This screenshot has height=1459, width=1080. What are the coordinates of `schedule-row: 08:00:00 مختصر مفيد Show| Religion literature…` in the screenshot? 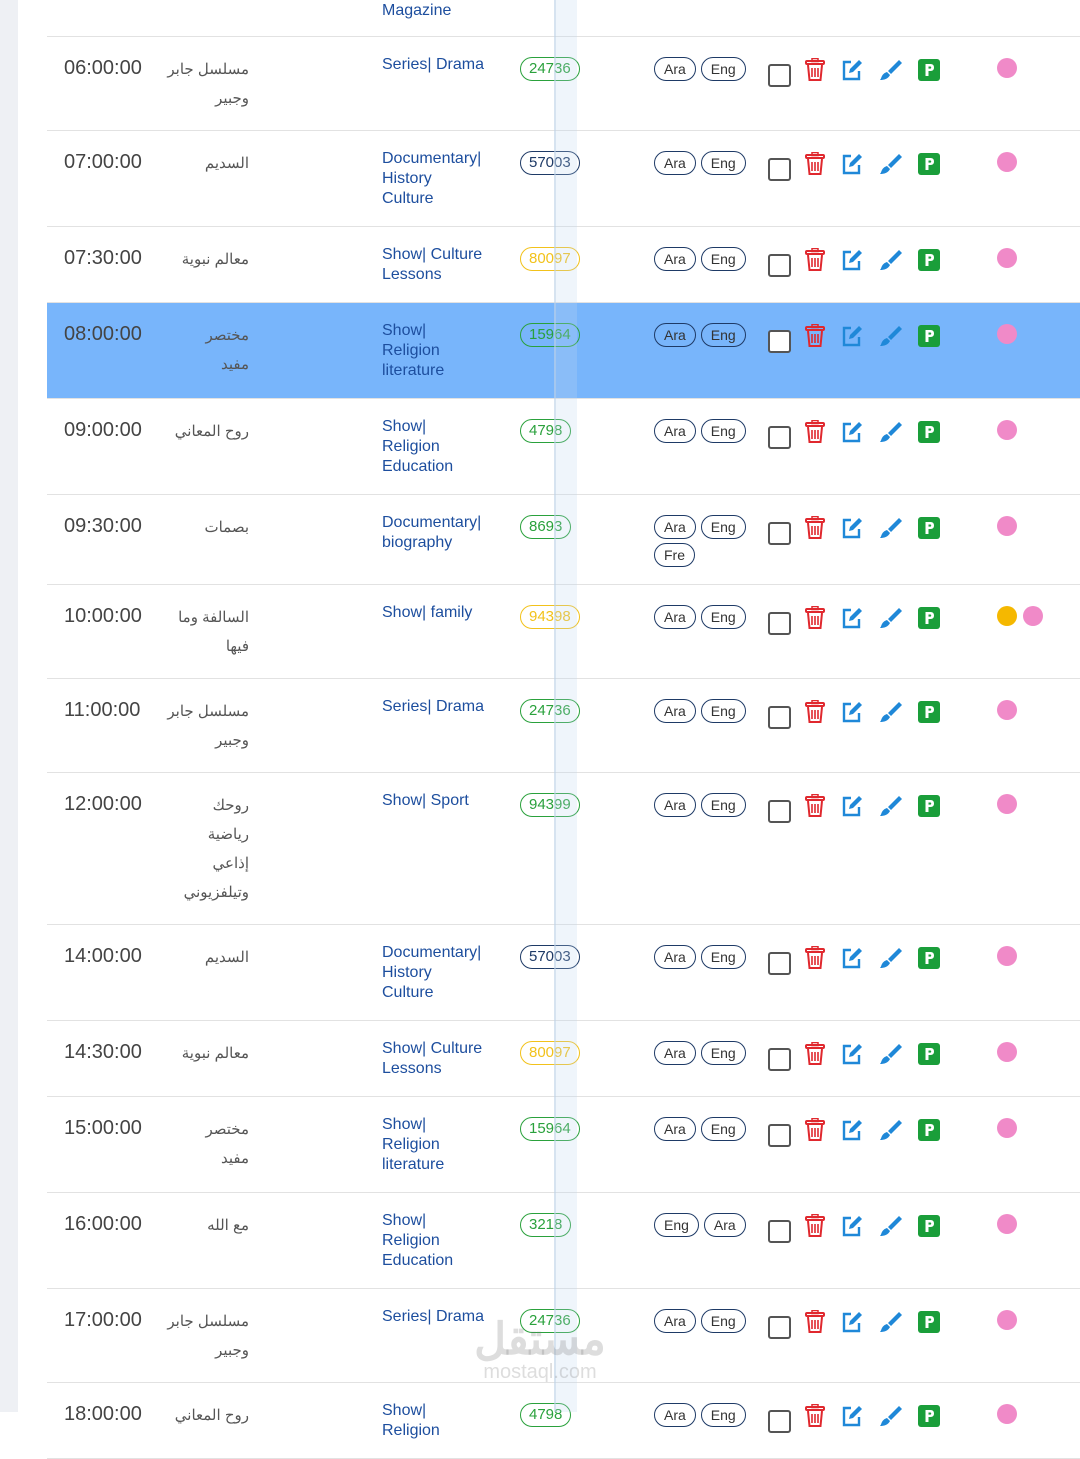 It's located at (563, 351).